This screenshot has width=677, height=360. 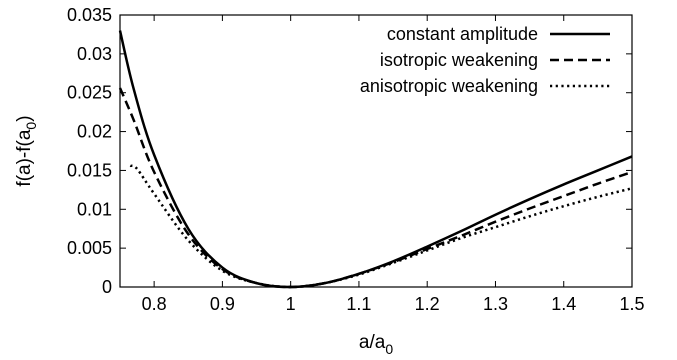 What do you see at coordinates (372, 342) in the screenshot?
I see `x-axis-label-main: a/a` at bounding box center [372, 342].